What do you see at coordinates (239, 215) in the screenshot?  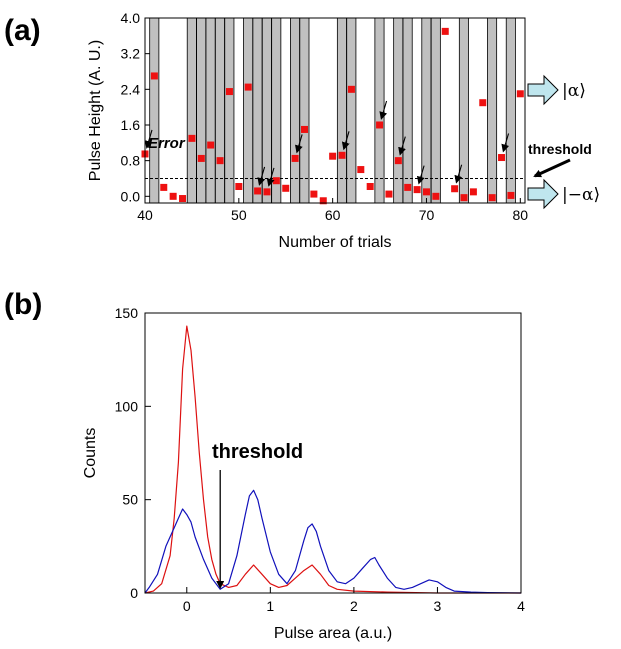 I see `x-tick-label: 50` at bounding box center [239, 215].